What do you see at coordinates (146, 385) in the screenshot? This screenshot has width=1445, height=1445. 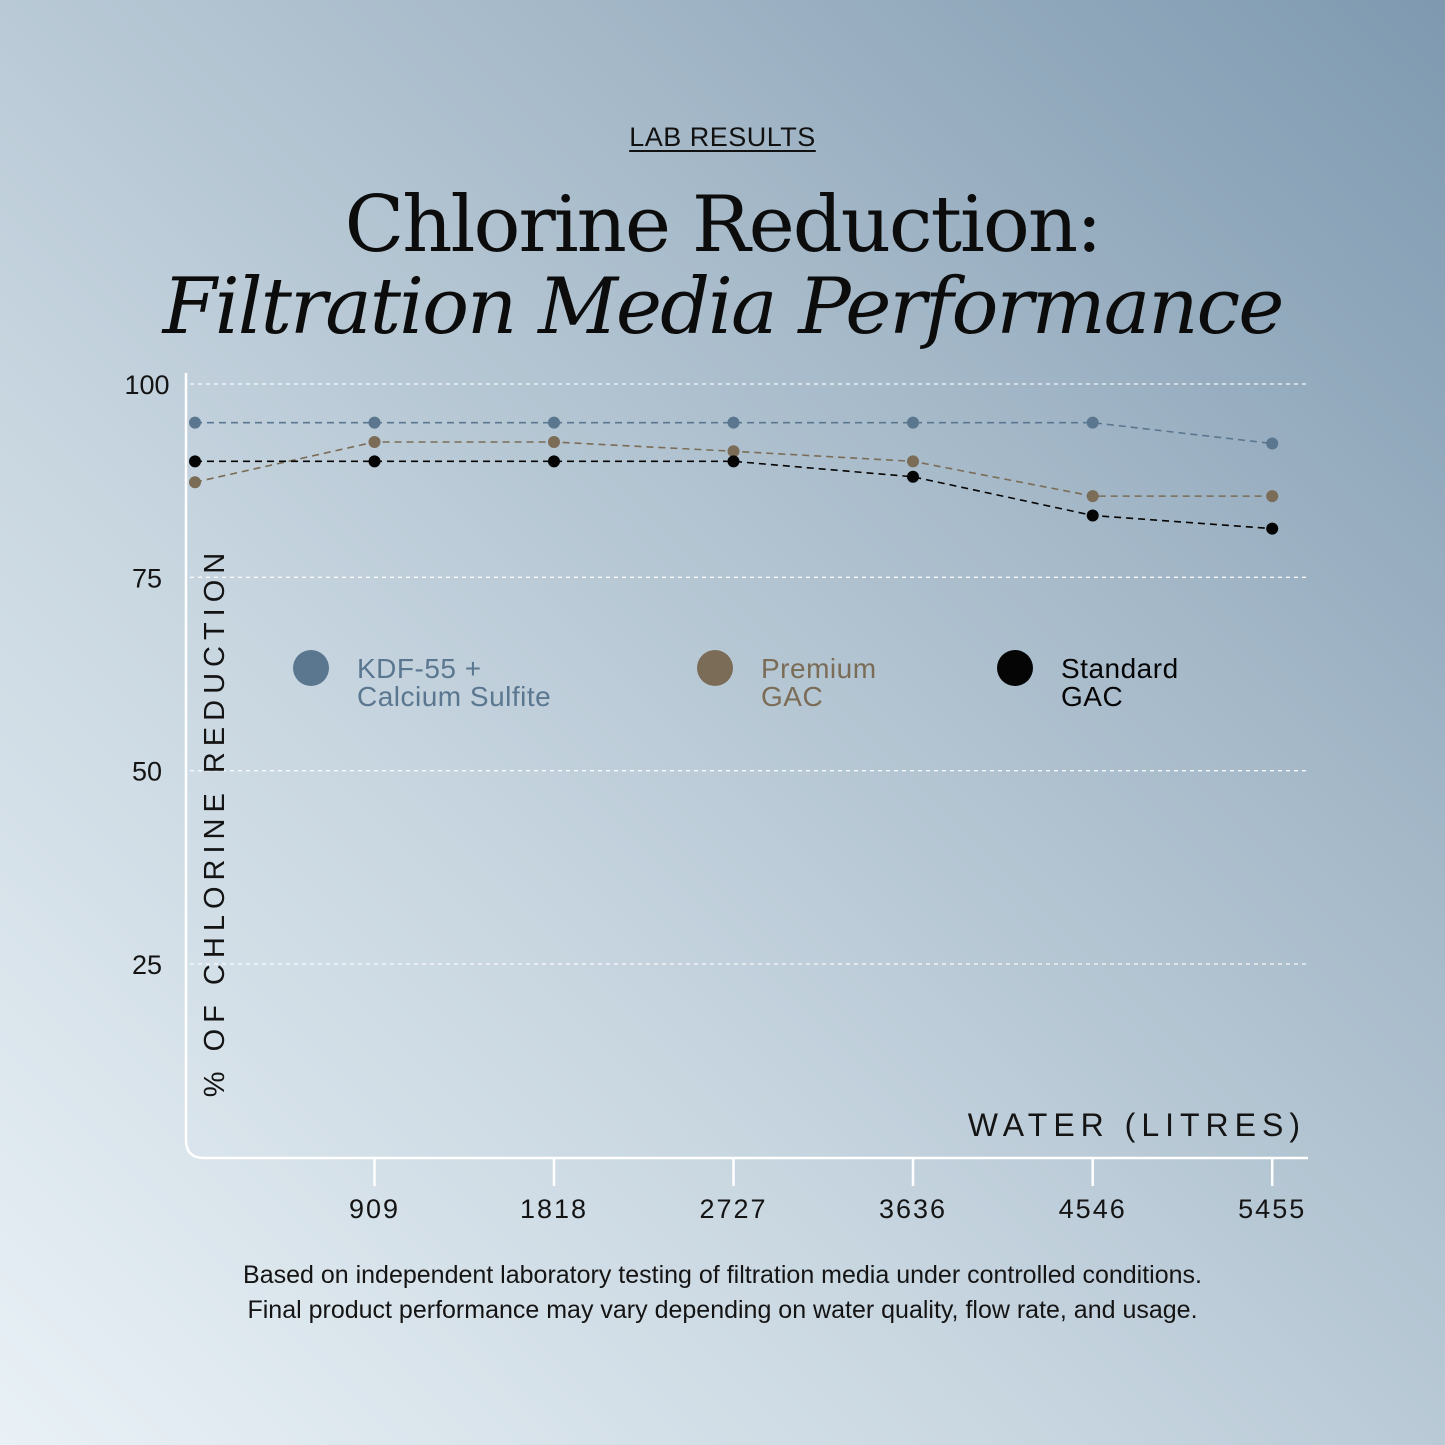 I see `y-tick-label: 100` at bounding box center [146, 385].